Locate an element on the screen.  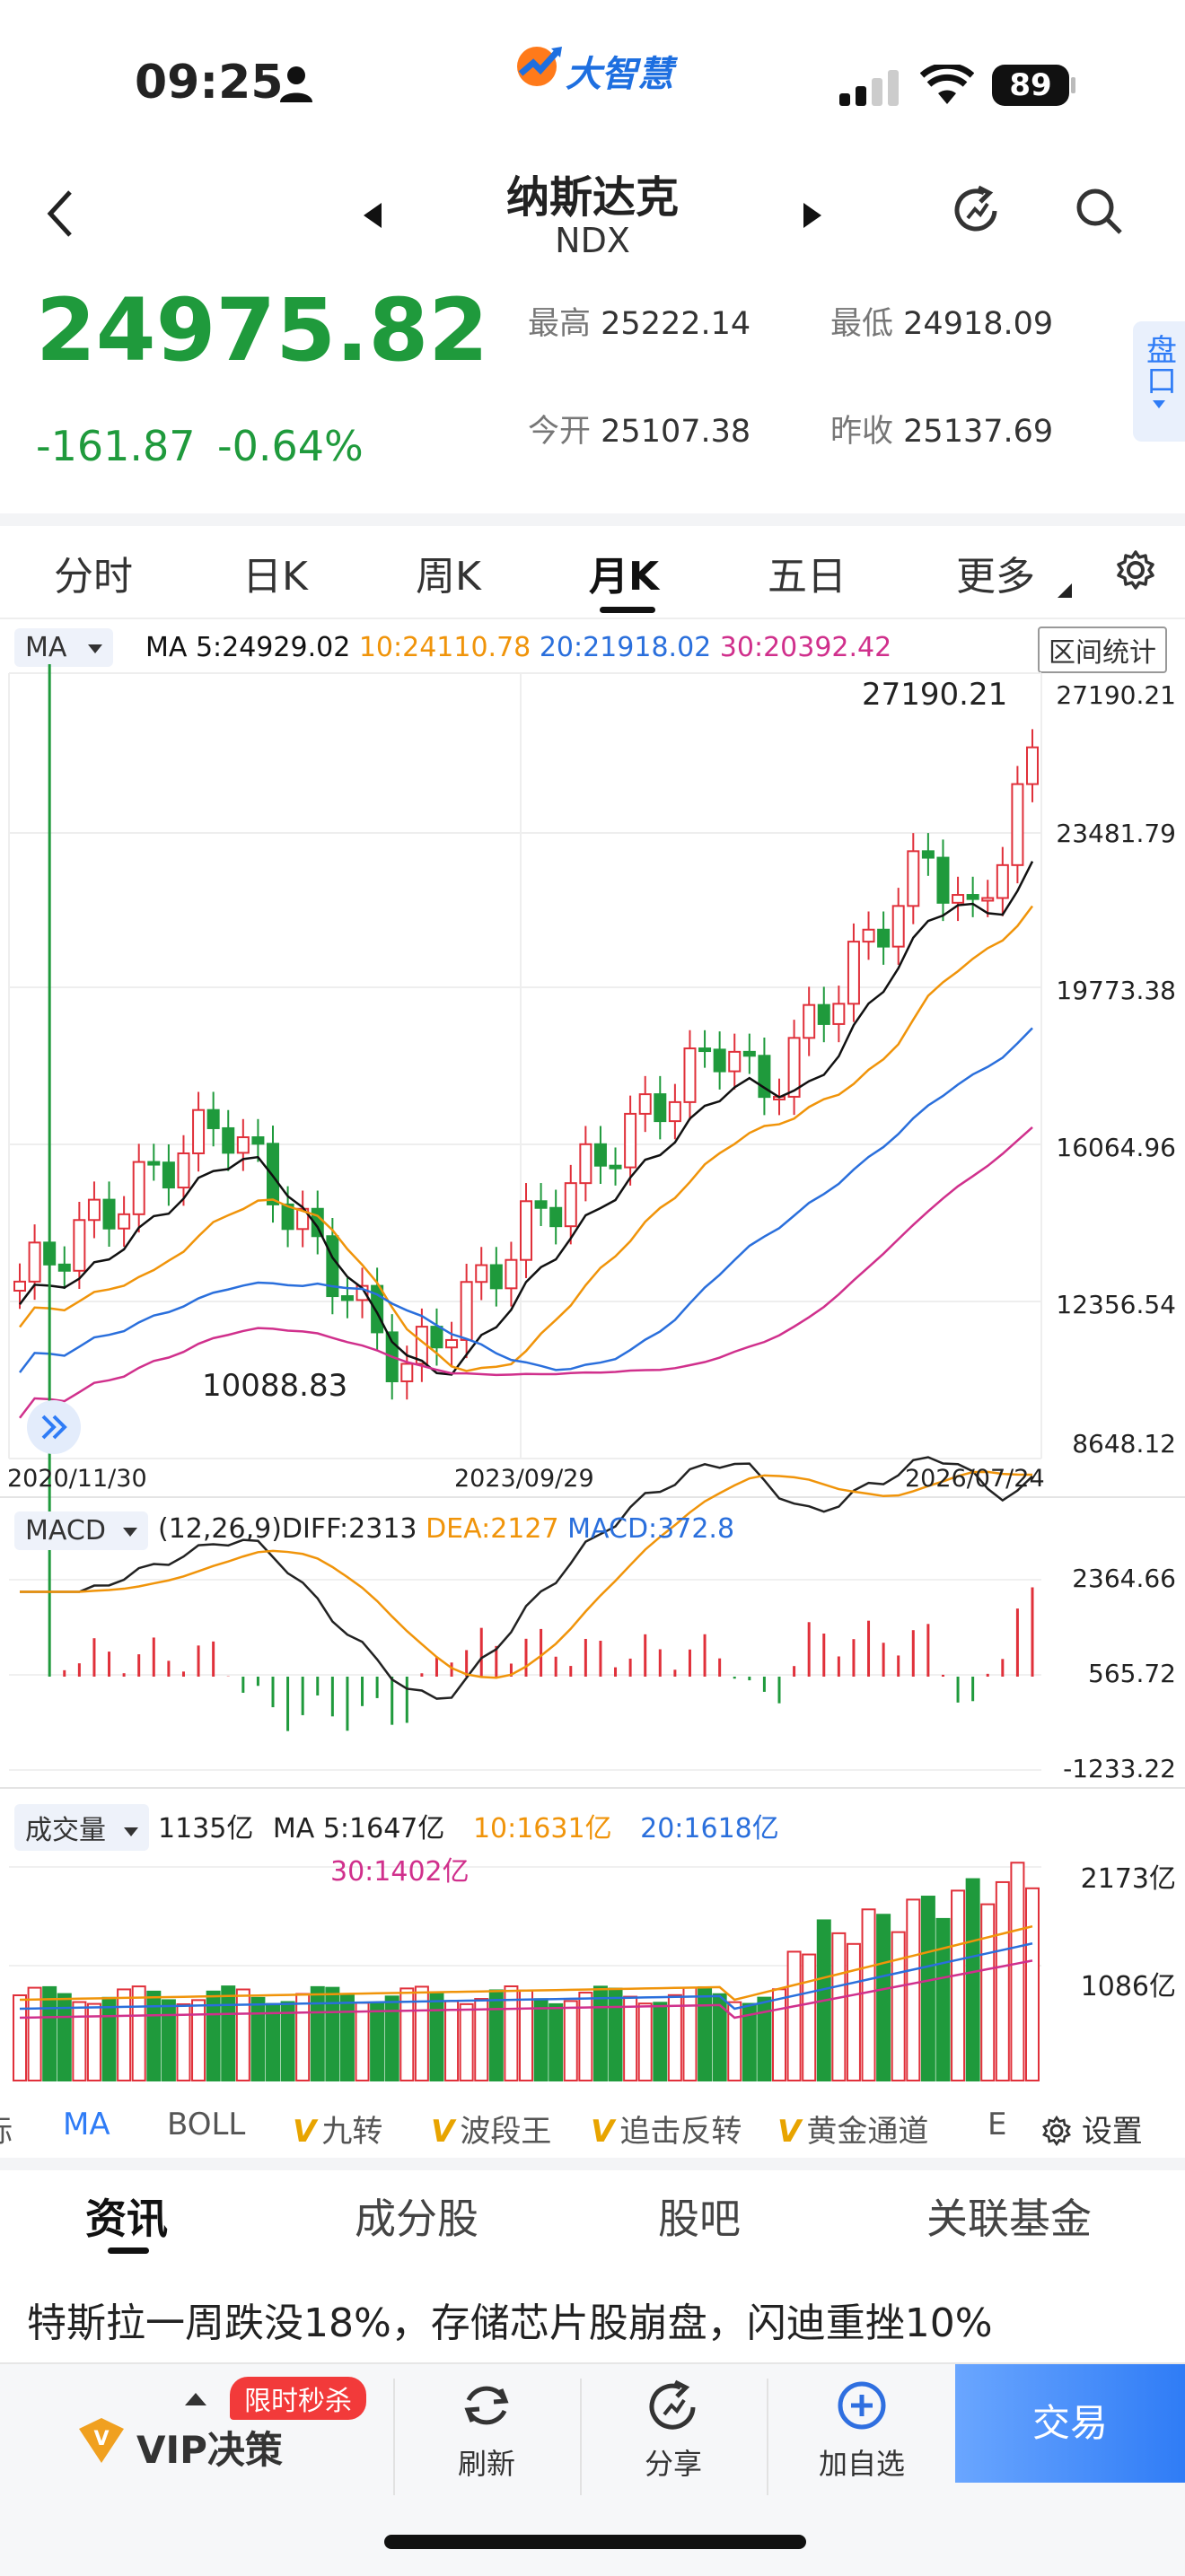
macd-y-tick: 2364.66 is located at coordinates (1124, 1578).